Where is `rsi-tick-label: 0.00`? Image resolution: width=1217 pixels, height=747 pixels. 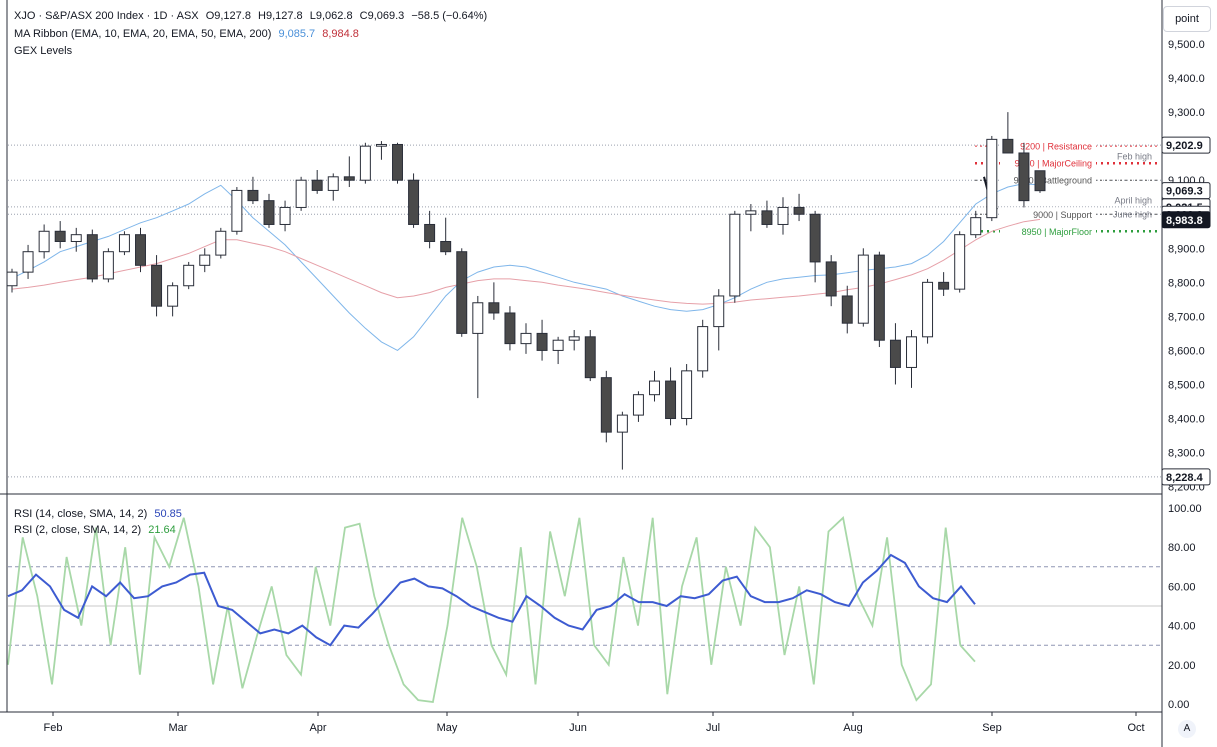 rsi-tick-label: 0.00 is located at coordinates (1178, 705).